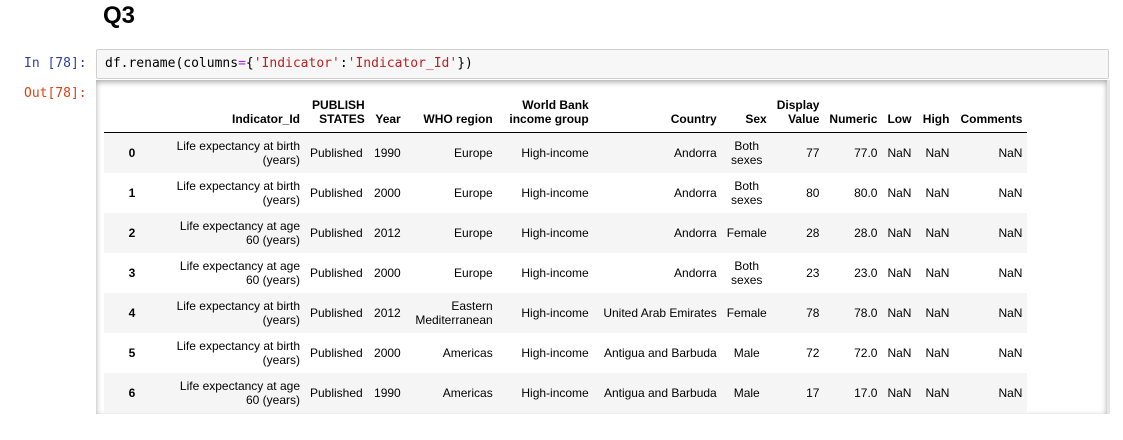  Describe the element at coordinates (132, 193) in the screenshot. I see `row-index: 1` at that location.